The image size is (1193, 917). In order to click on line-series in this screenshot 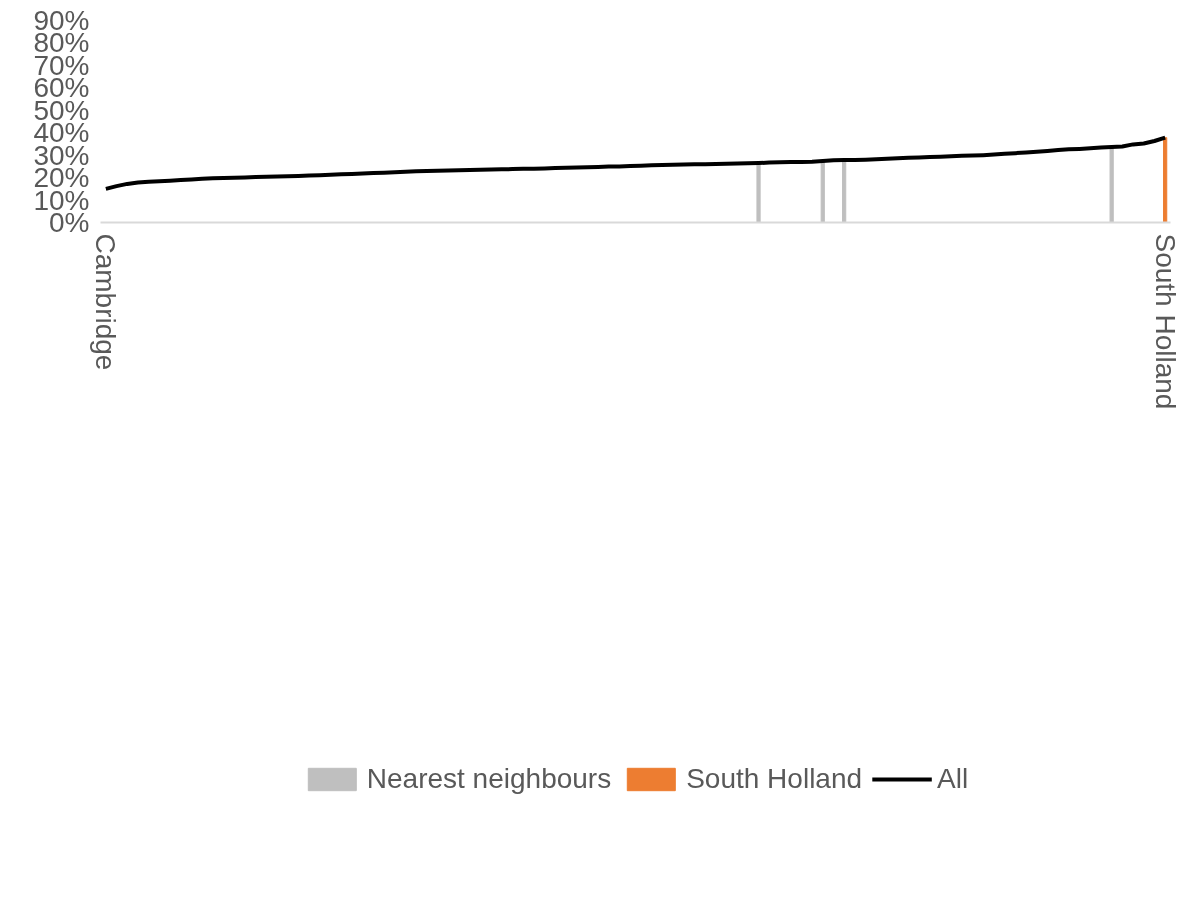, I will do `click(635, 163)`.